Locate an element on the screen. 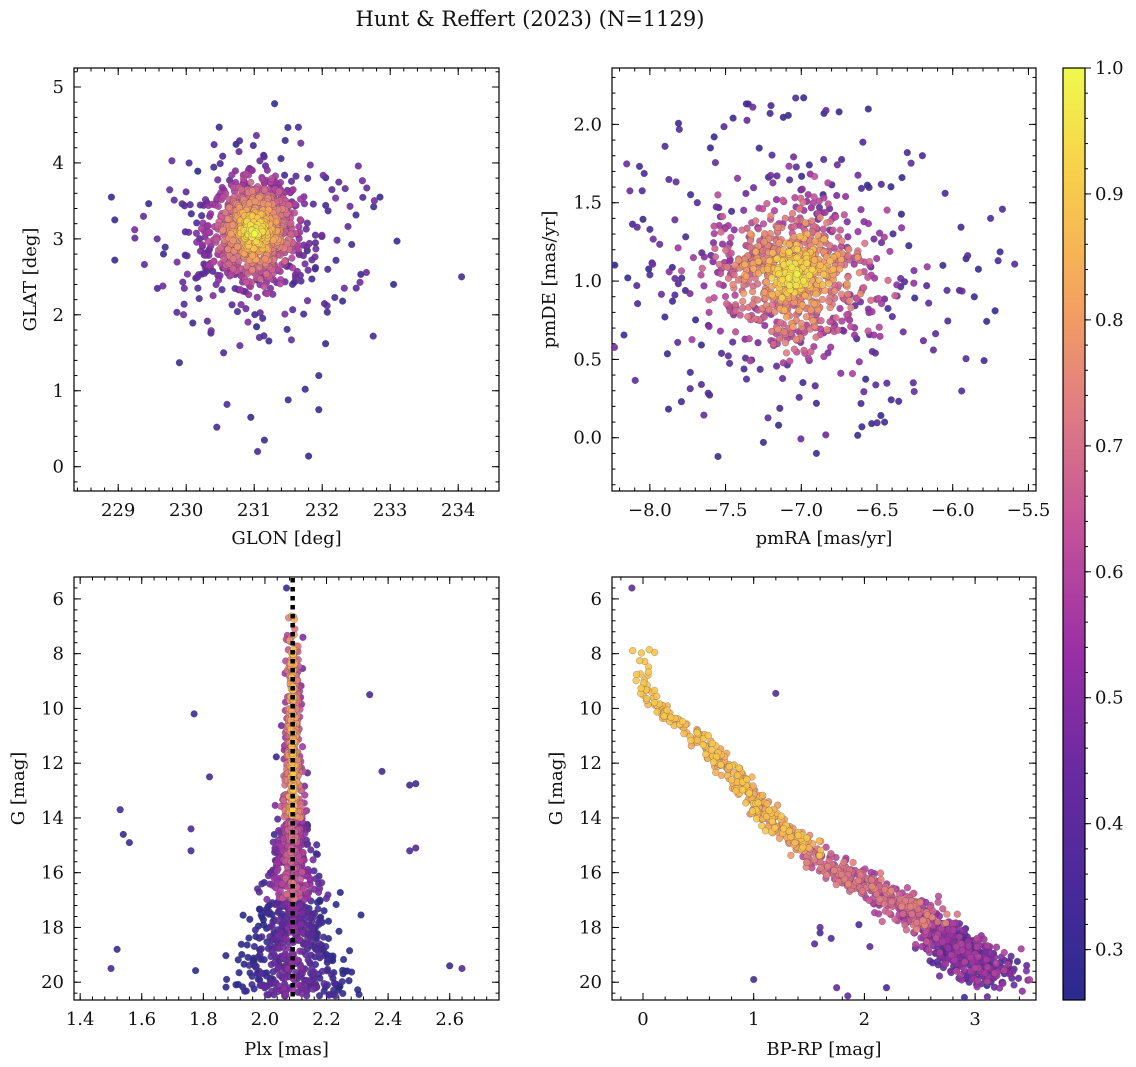  x-tick-label: −6.5 is located at coordinates (877, 510).